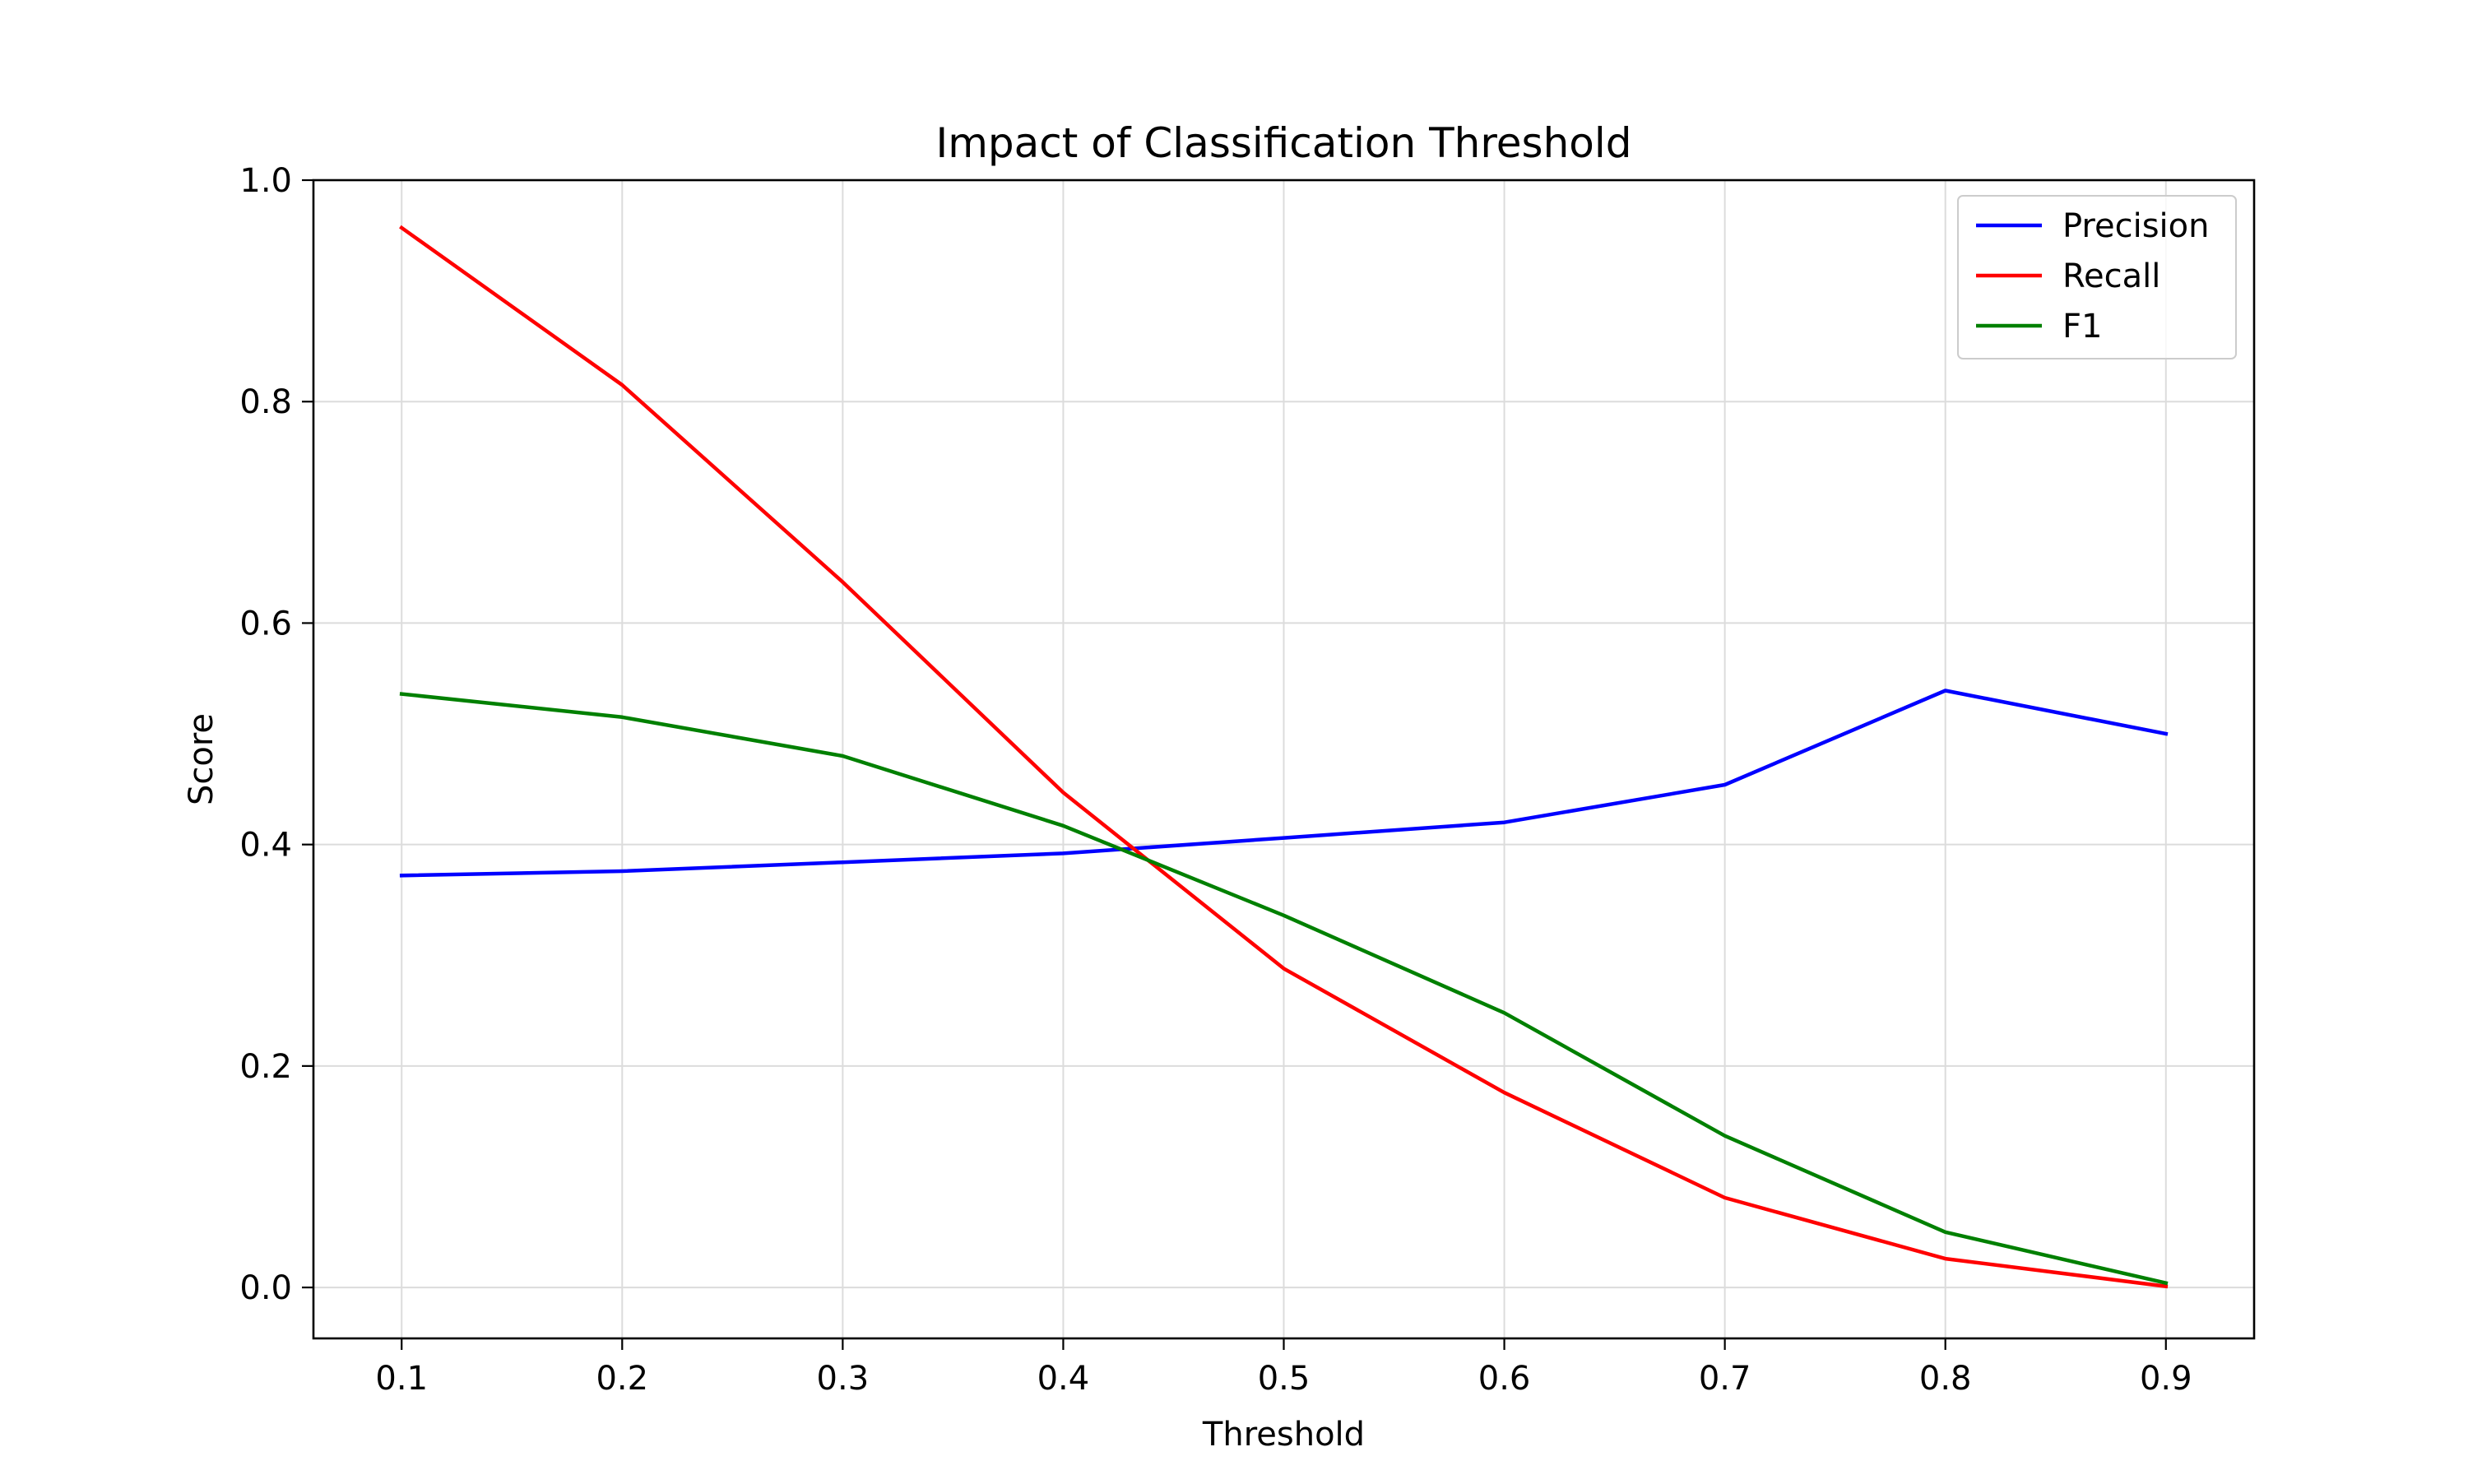 Image resolution: width=2468 pixels, height=1484 pixels. What do you see at coordinates (1063, 1379) in the screenshot?
I see `x-tick-label: 0.4` at bounding box center [1063, 1379].